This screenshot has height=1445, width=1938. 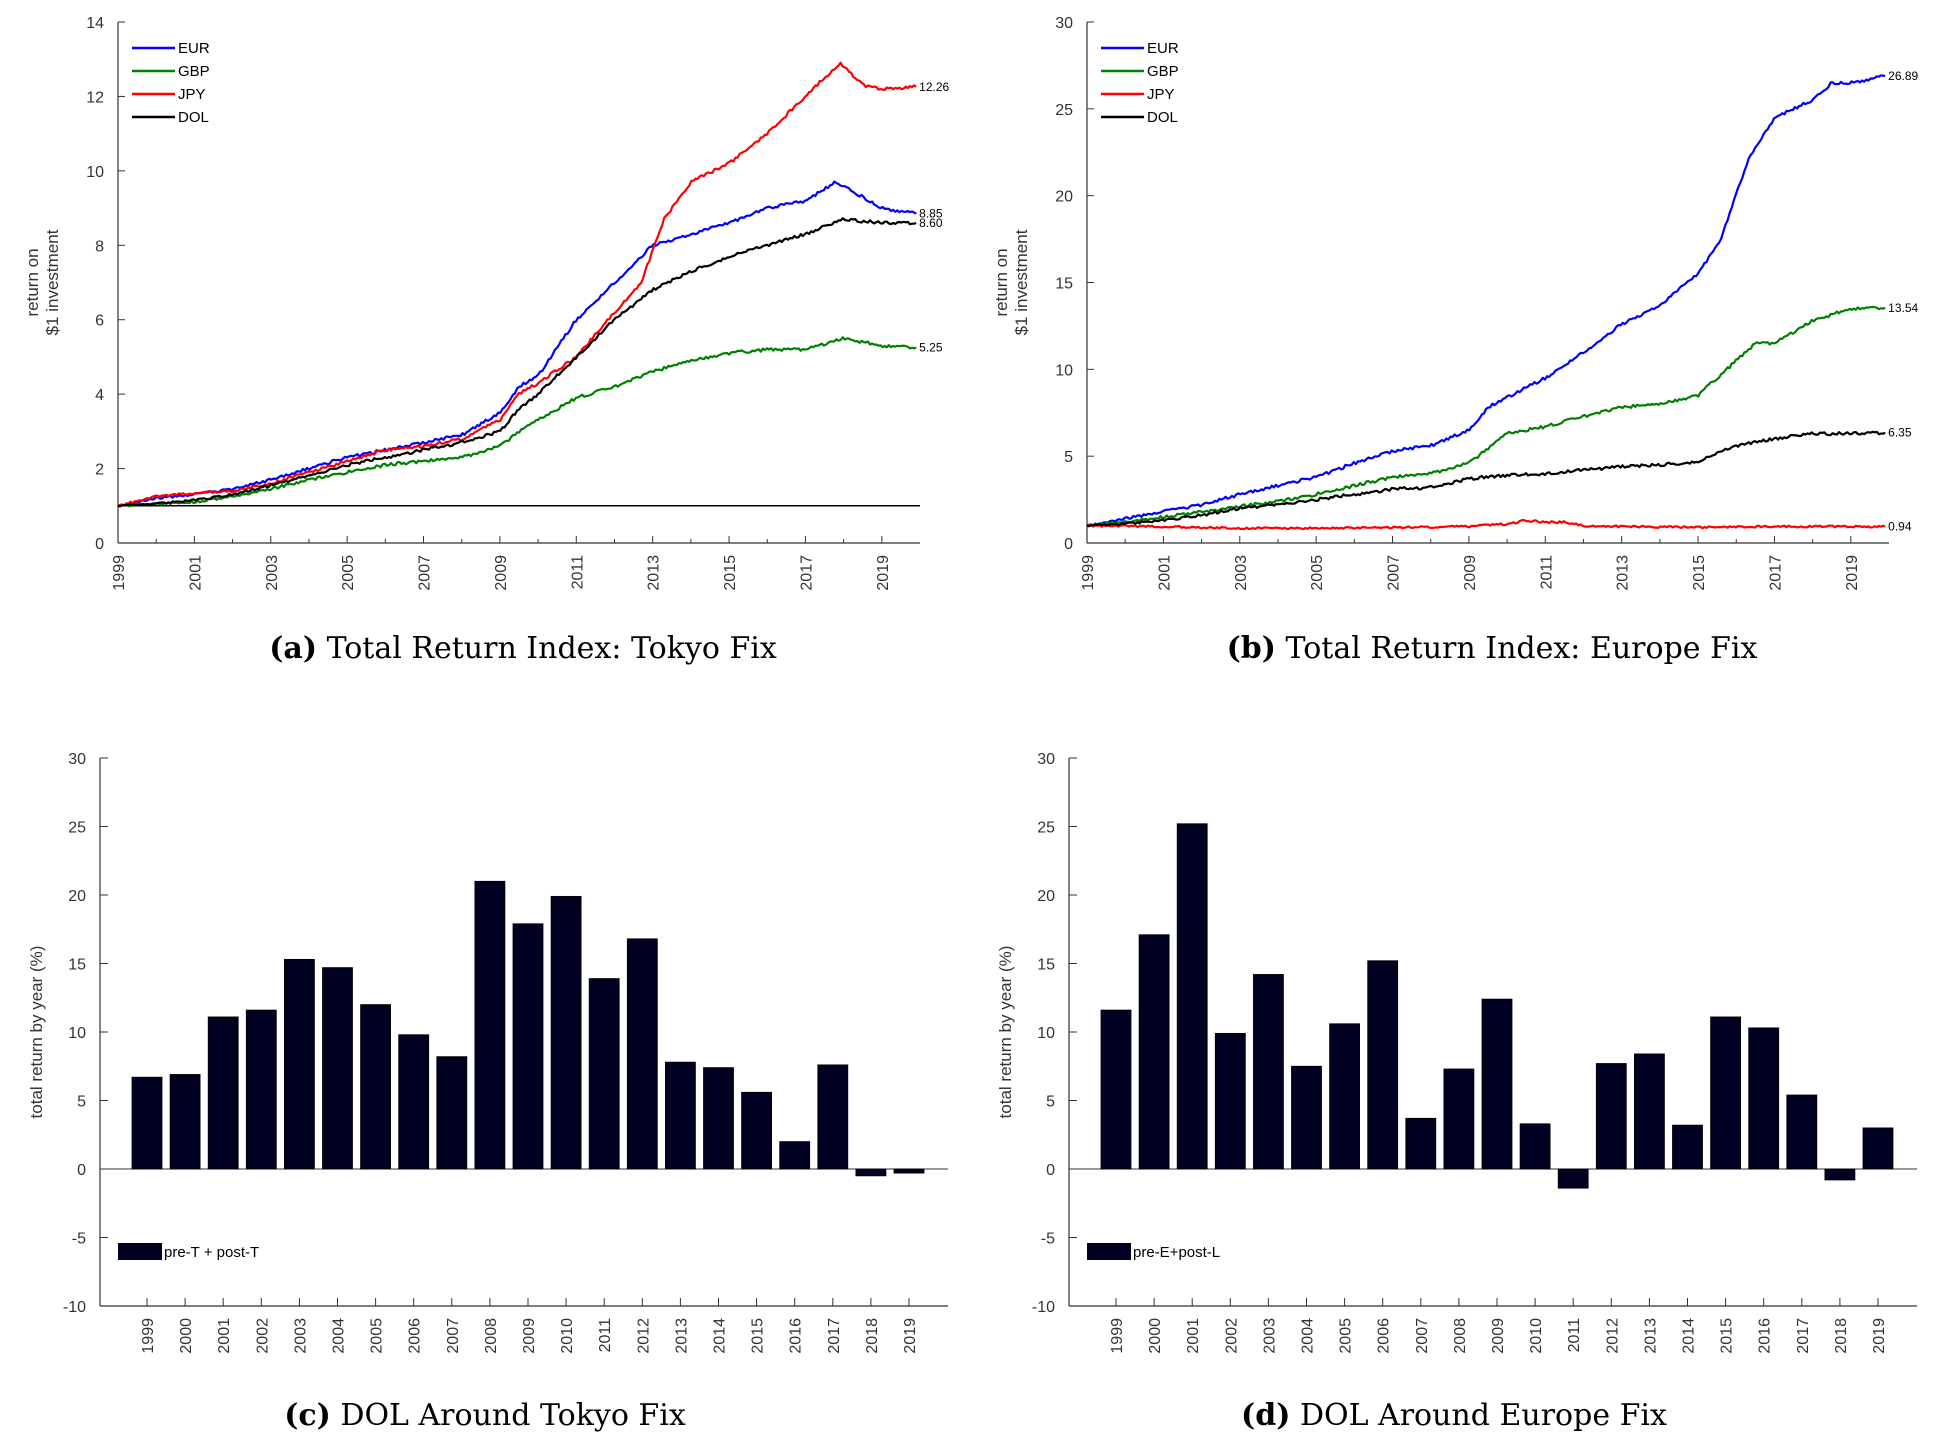 What do you see at coordinates (1903, 308) in the screenshot?
I see `end-value-label-gbp: 13.54` at bounding box center [1903, 308].